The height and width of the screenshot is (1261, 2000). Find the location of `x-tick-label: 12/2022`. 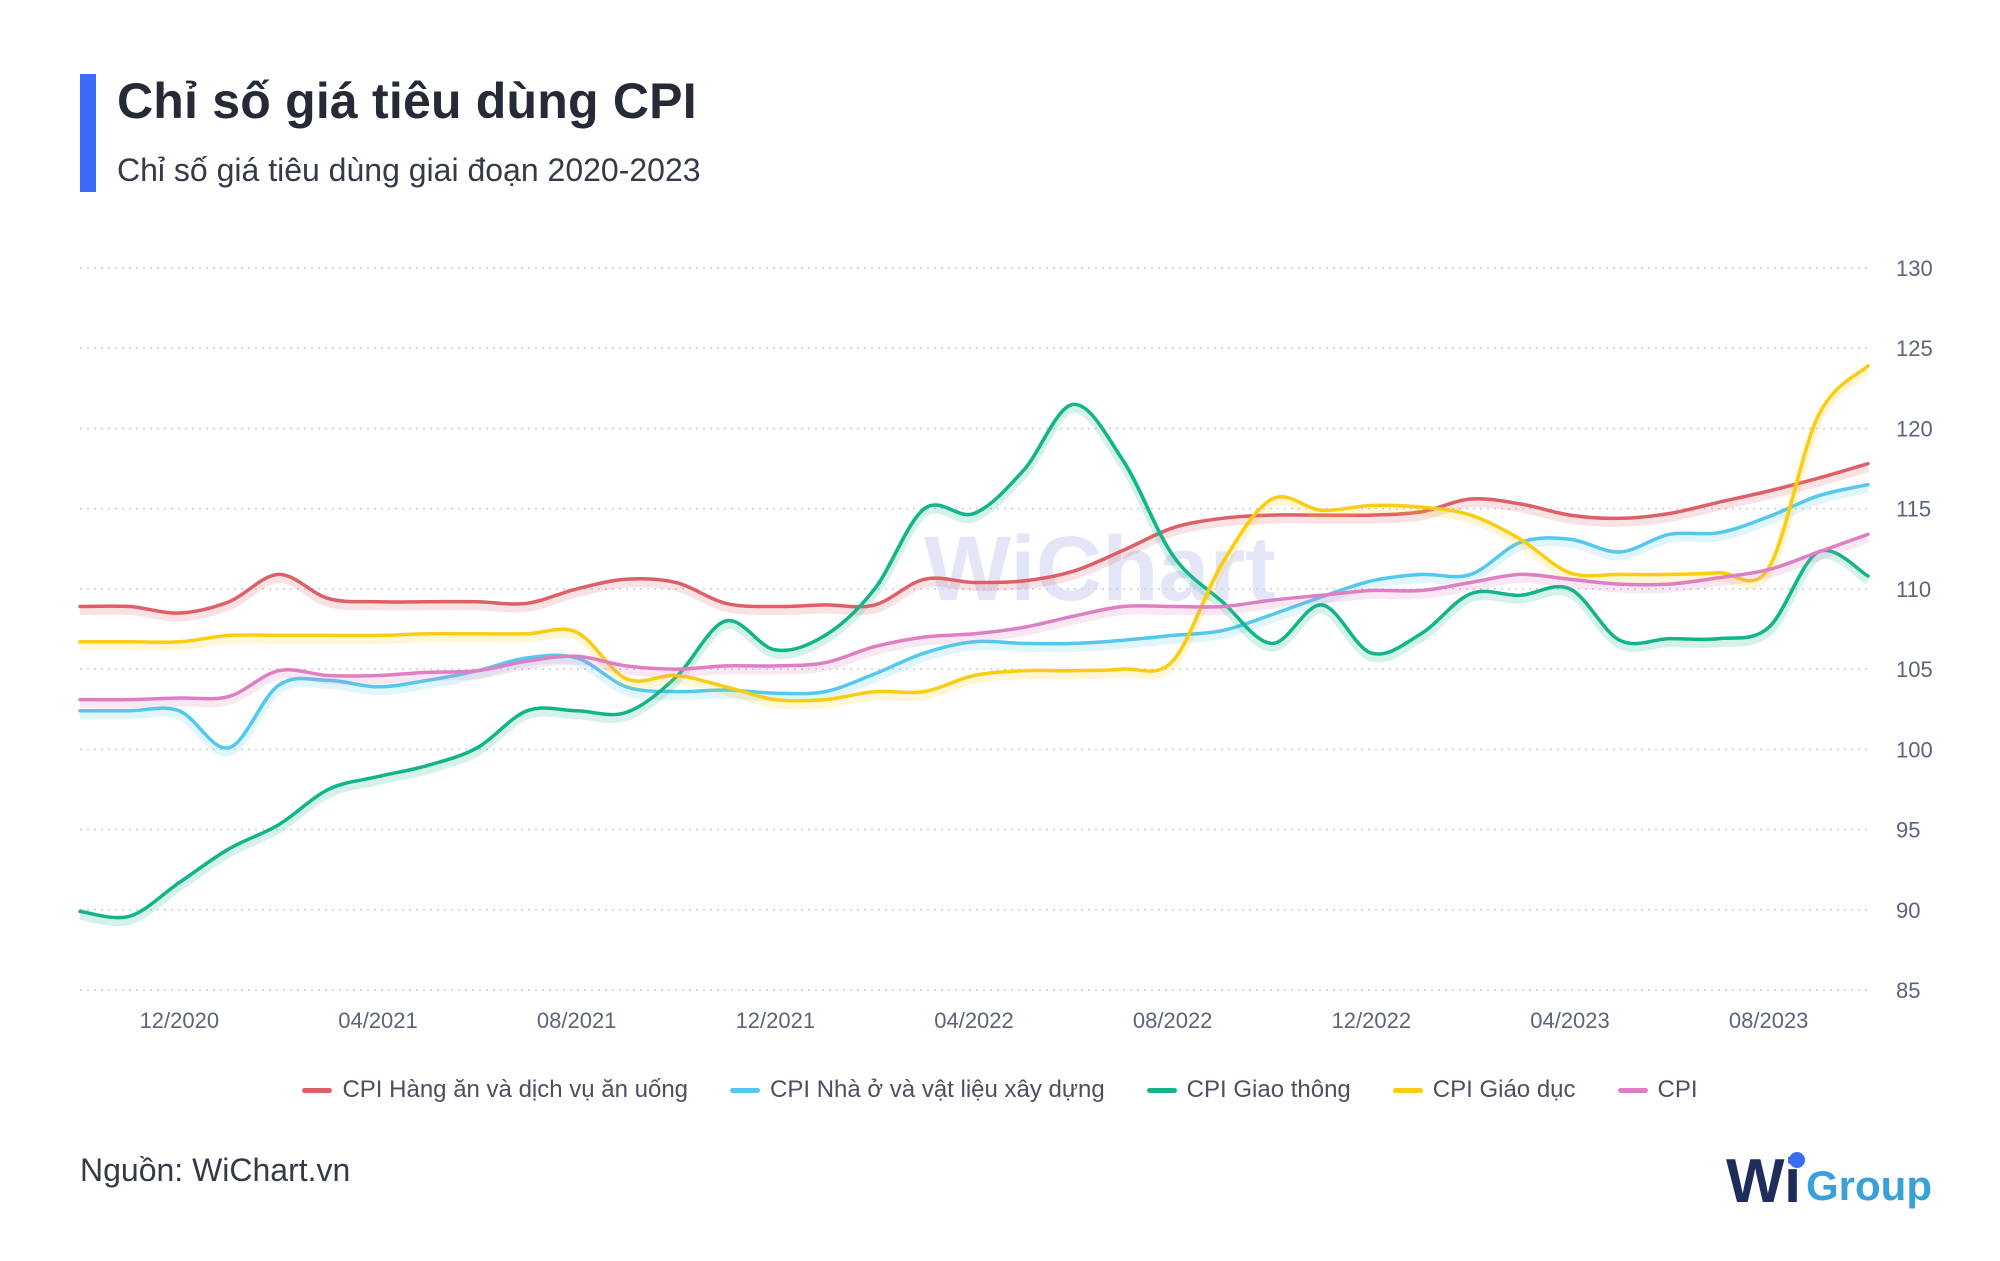

x-tick-label: 12/2022 is located at coordinates (1372, 1020).